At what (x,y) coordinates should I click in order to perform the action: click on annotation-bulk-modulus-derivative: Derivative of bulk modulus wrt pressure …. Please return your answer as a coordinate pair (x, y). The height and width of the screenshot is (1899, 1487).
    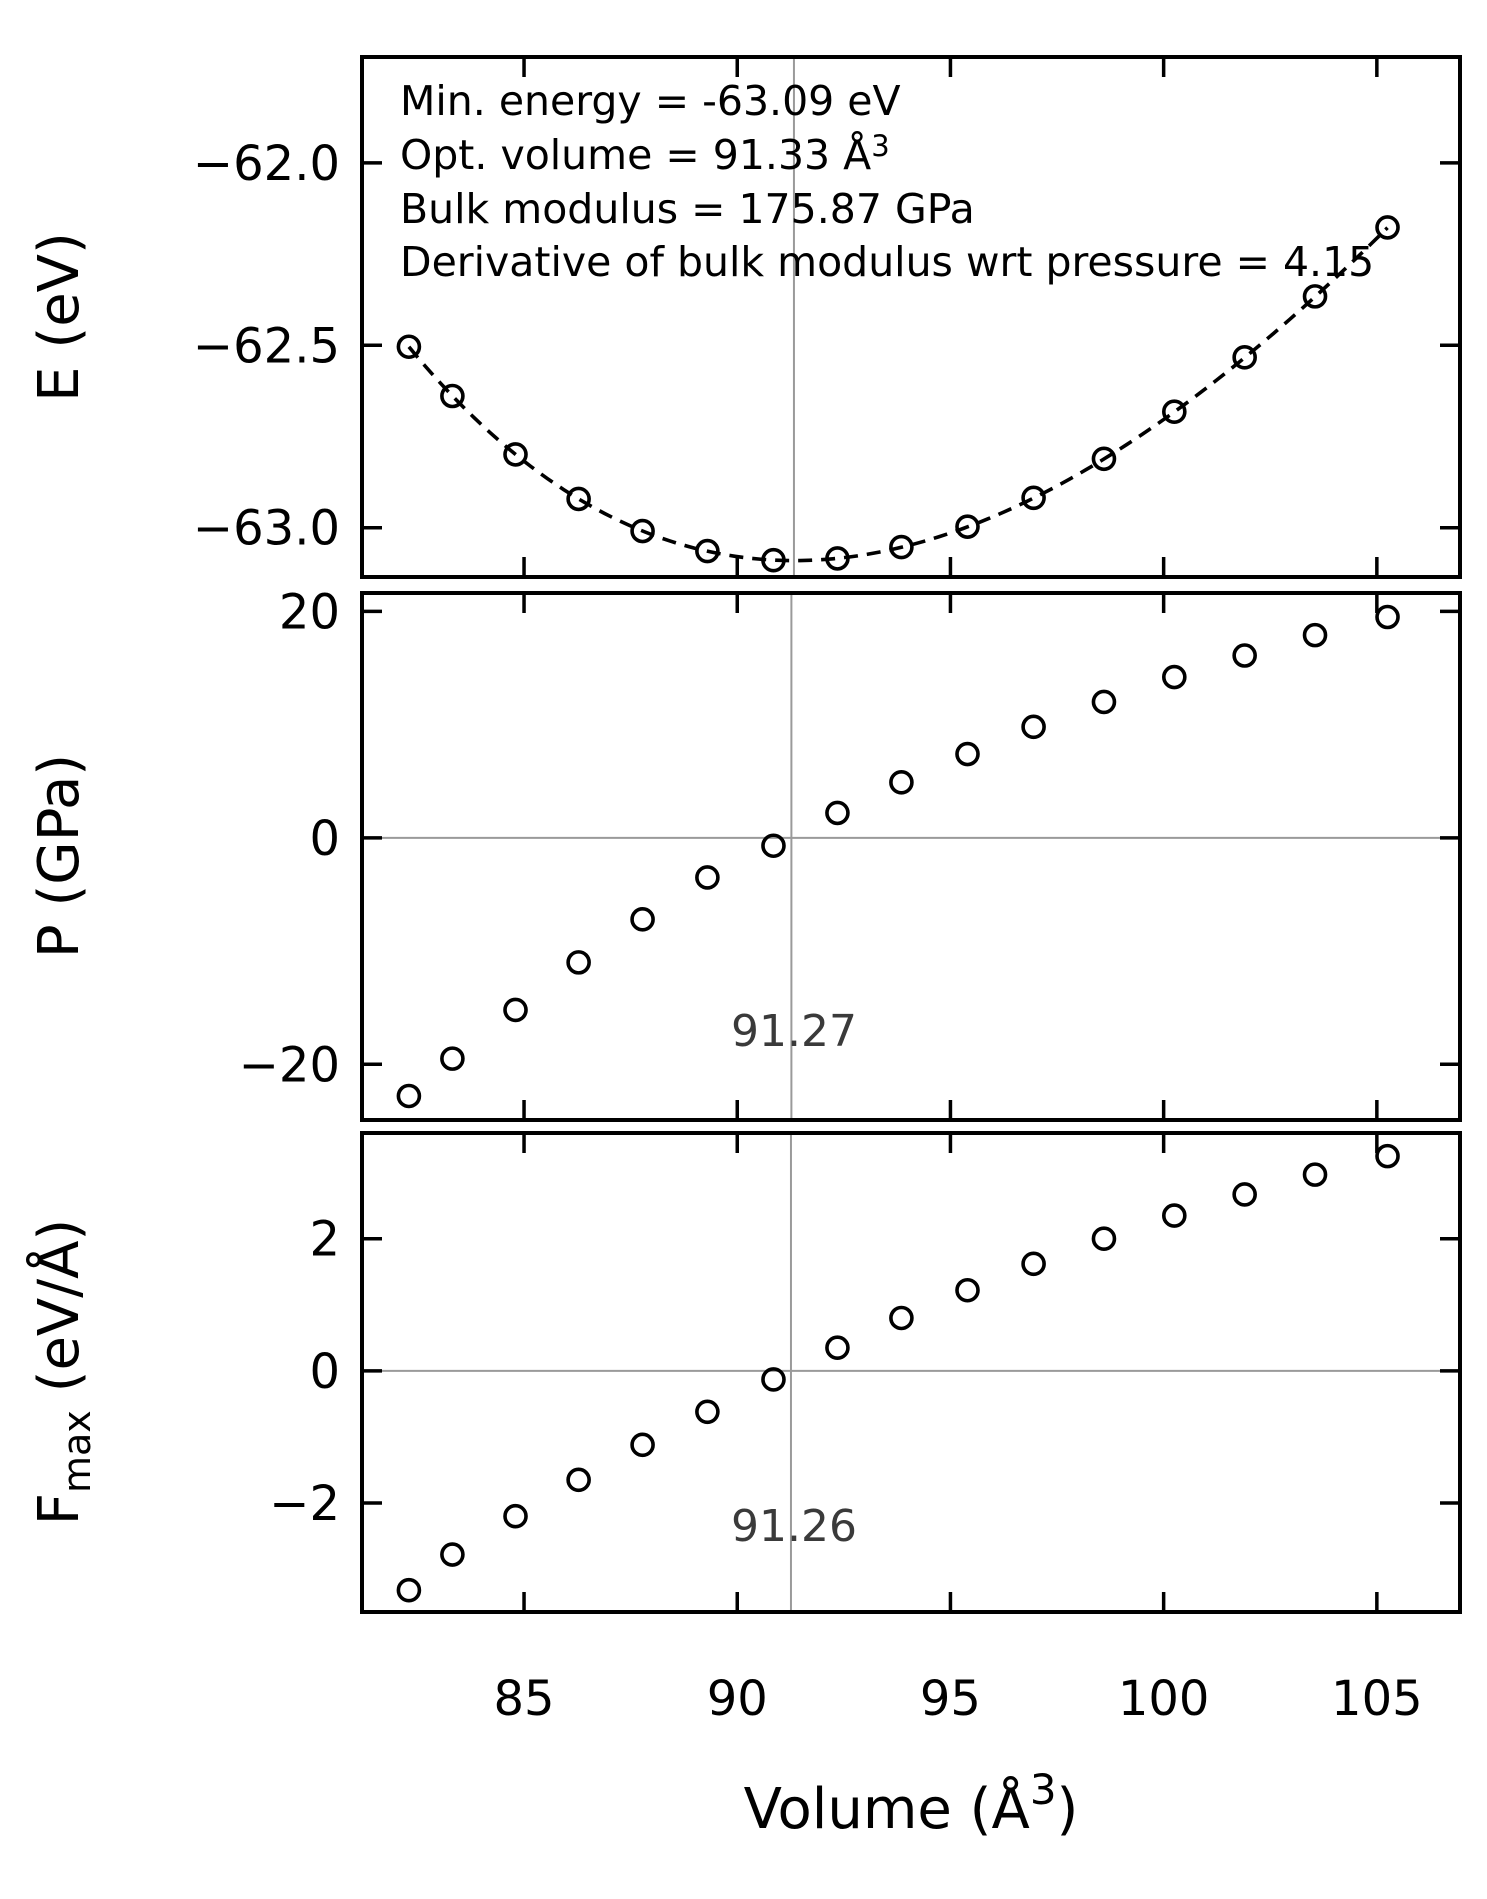
    Looking at the image, I should click on (887, 262).